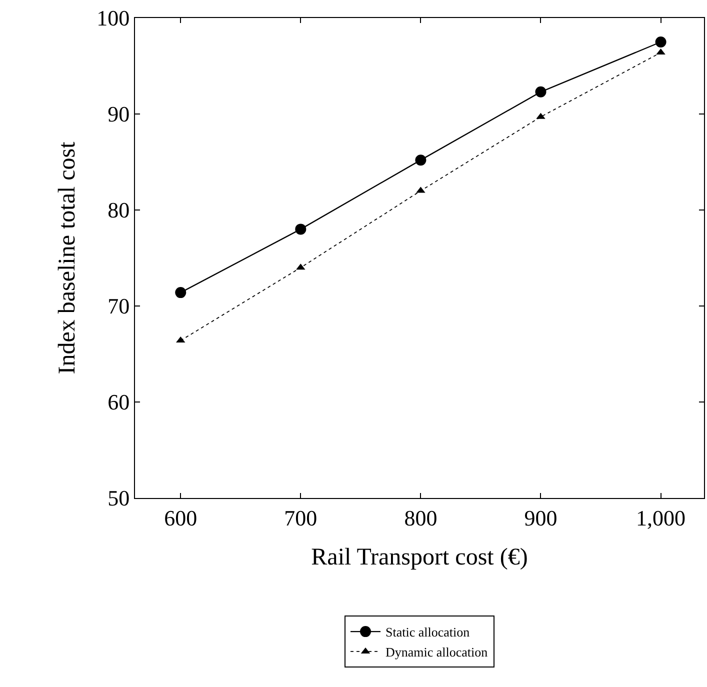 The width and height of the screenshot is (707, 687). Describe the element at coordinates (119, 210) in the screenshot. I see `y-tick-label: 80` at that location.